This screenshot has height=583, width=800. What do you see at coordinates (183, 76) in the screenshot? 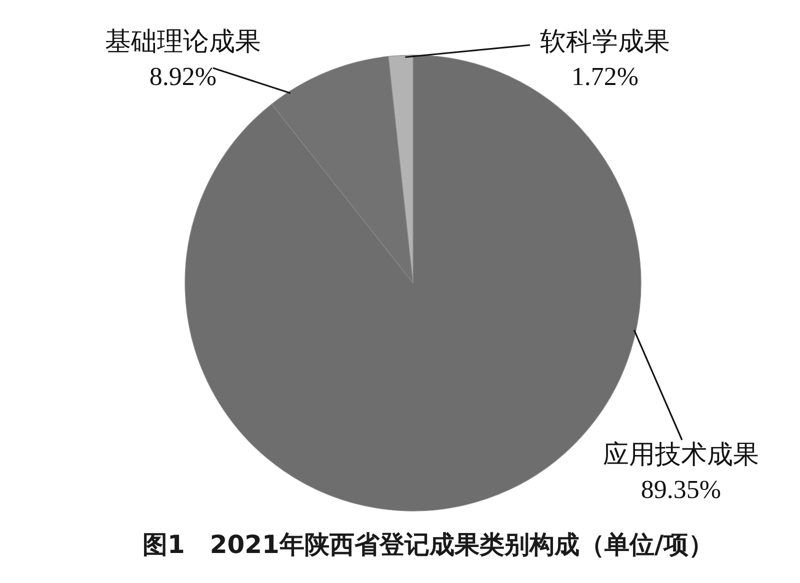
I see `data-label: 8.92%` at bounding box center [183, 76].